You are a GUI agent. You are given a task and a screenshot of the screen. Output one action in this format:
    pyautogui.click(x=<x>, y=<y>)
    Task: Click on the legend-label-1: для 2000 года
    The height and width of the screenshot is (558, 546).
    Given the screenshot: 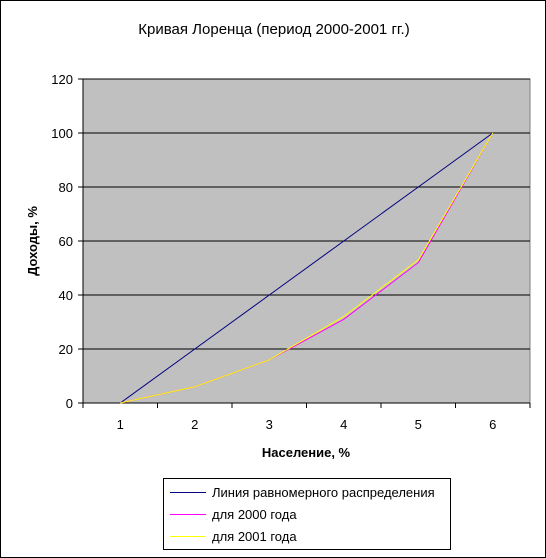 What is the action you would take?
    pyautogui.click(x=254, y=514)
    